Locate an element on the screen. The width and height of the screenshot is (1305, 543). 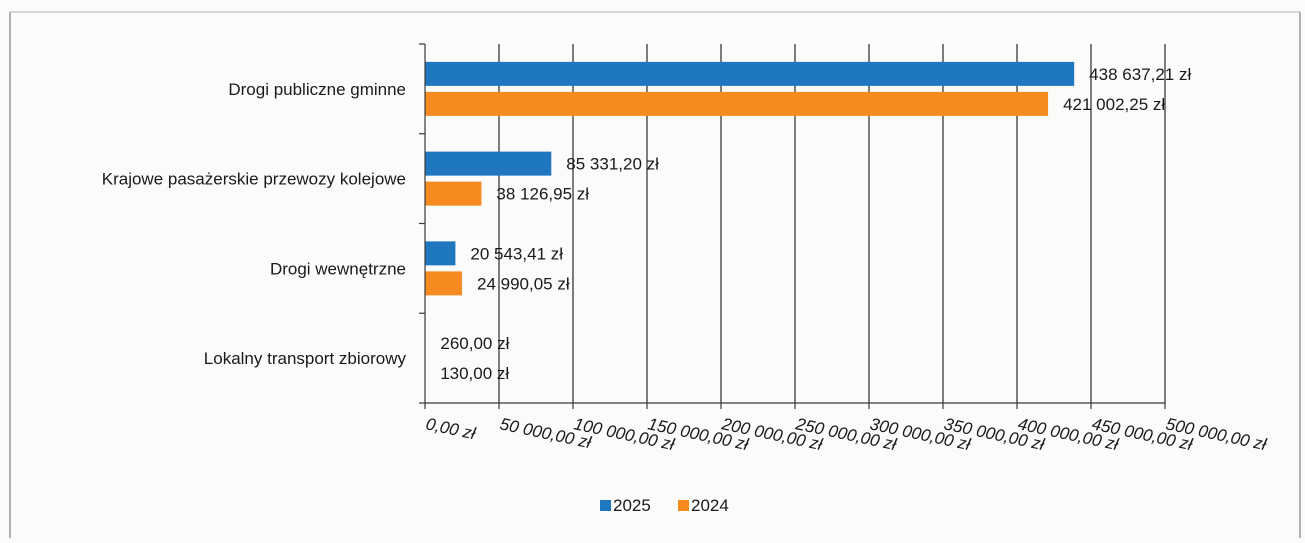
data-label: 24 990,05 zł is located at coordinates (523, 283).